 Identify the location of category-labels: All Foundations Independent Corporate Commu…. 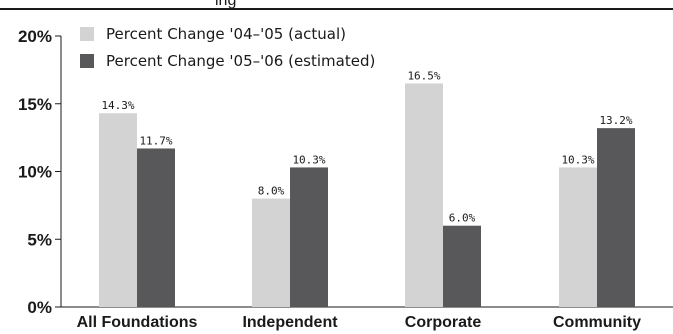
(359, 322).